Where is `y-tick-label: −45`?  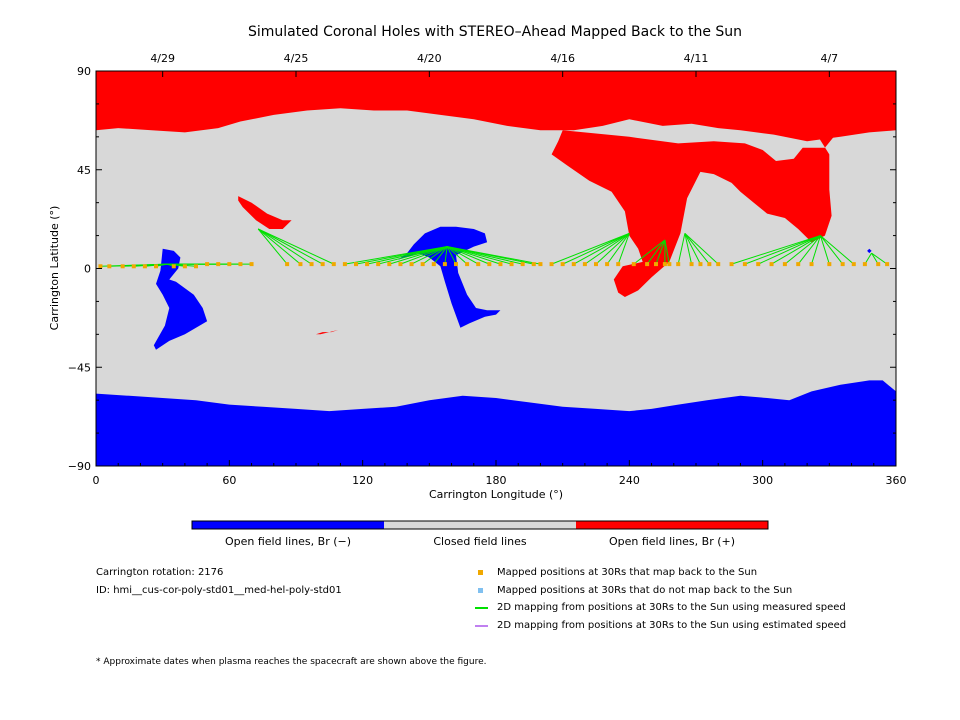
y-tick-label: −45 is located at coordinates (79, 367).